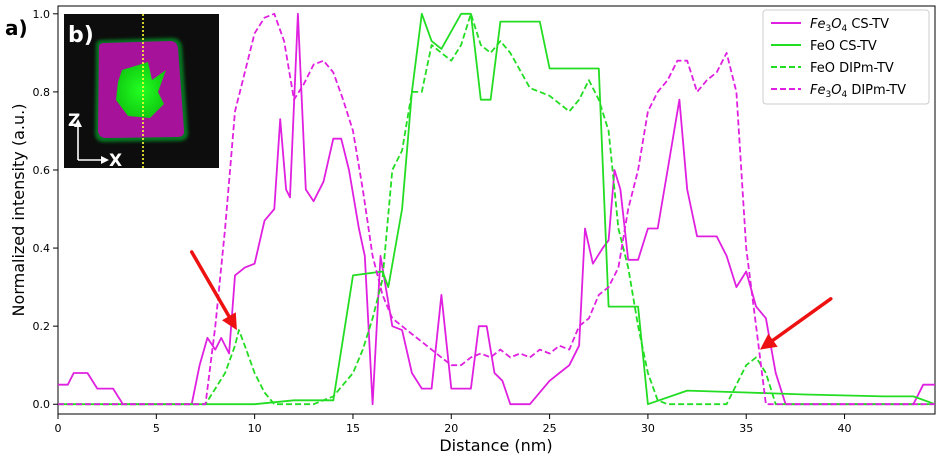  What do you see at coordinates (849, 25) in the screenshot?
I see `legend-label-fe3o4-cs-tv: Fe3O4 CS-TV` at bounding box center [849, 25].